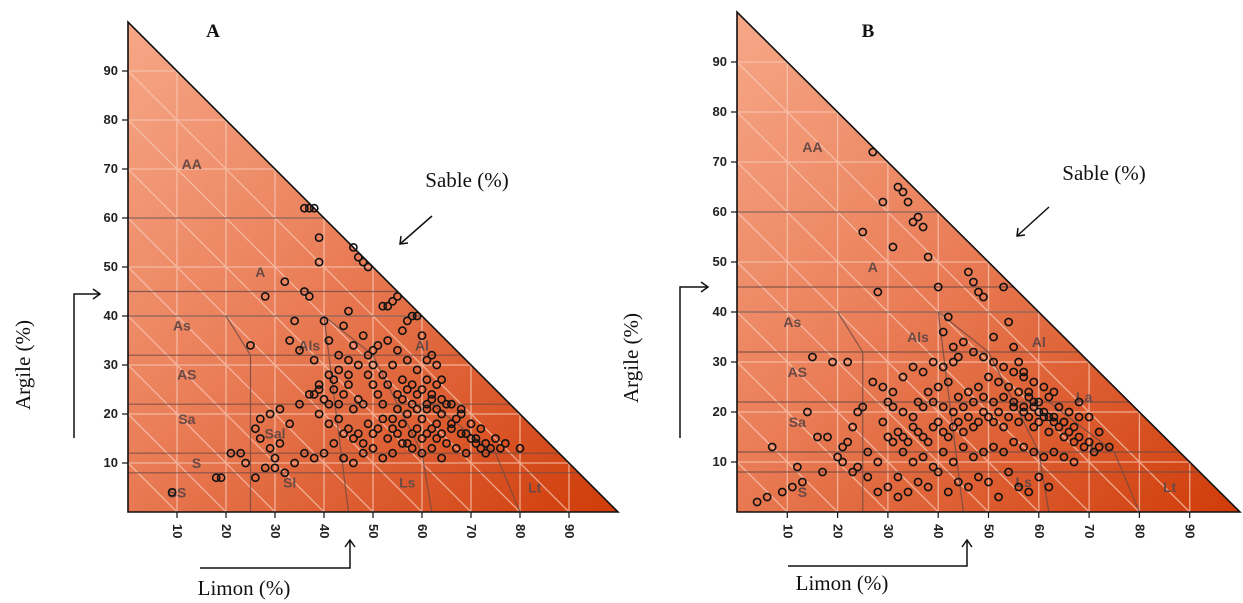  Describe the element at coordinates (989, 531) in the screenshot. I see `x-tick-label-50: 50` at that location.